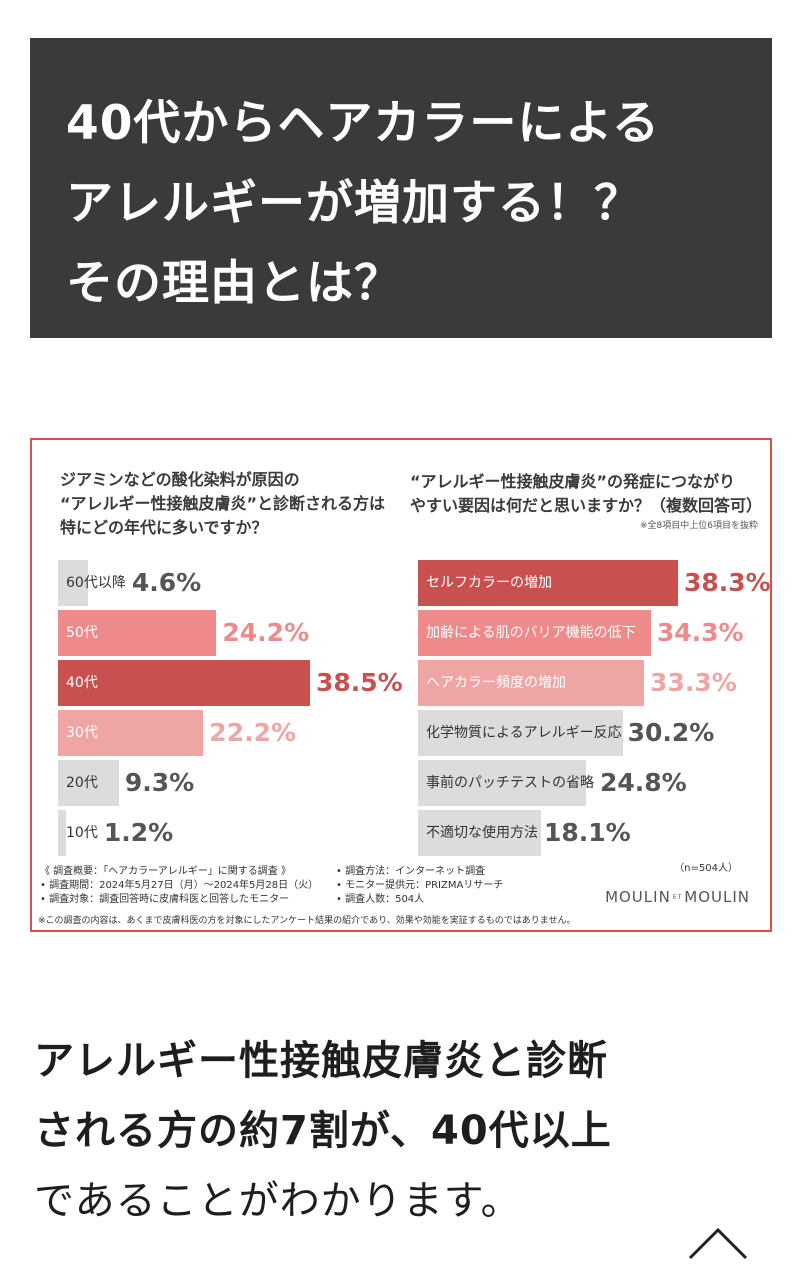  What do you see at coordinates (380, 899) in the screenshot?
I see `footnote-right-line-3: • 調査人数：504人` at bounding box center [380, 899].